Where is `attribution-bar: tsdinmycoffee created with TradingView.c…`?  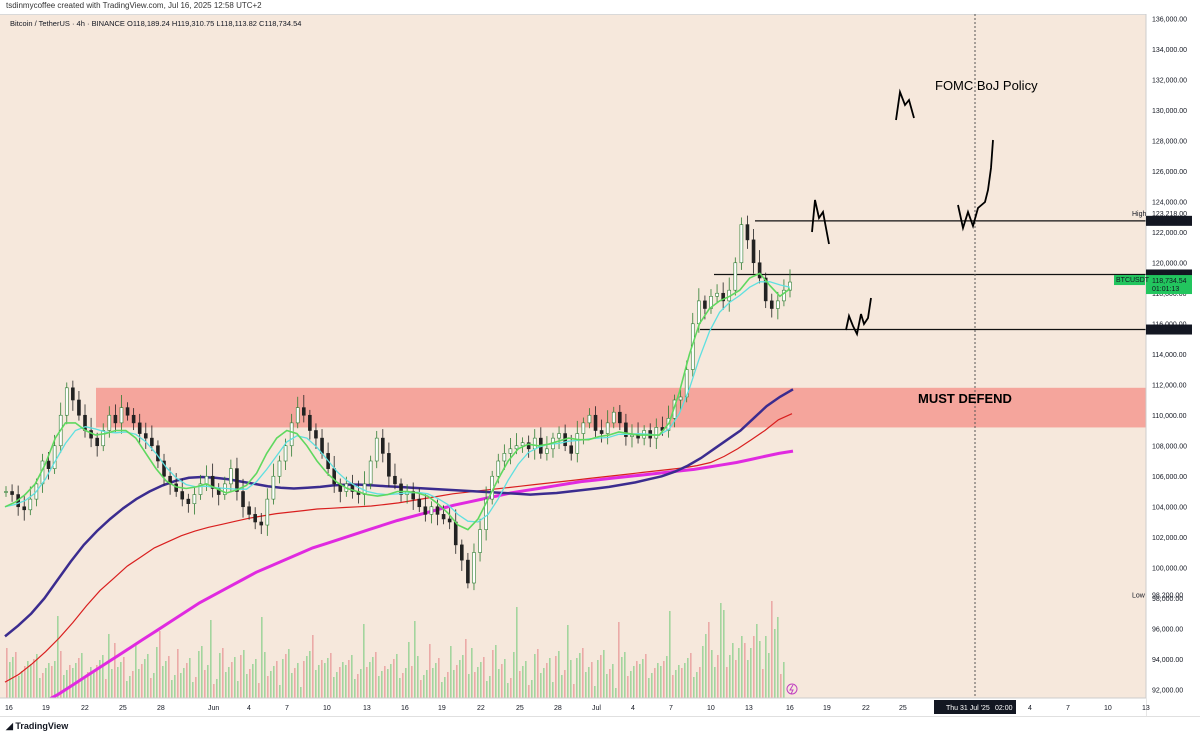
attribution-bar: tsdinmycoffee created with TradingView.c… is located at coordinates (600, 7).